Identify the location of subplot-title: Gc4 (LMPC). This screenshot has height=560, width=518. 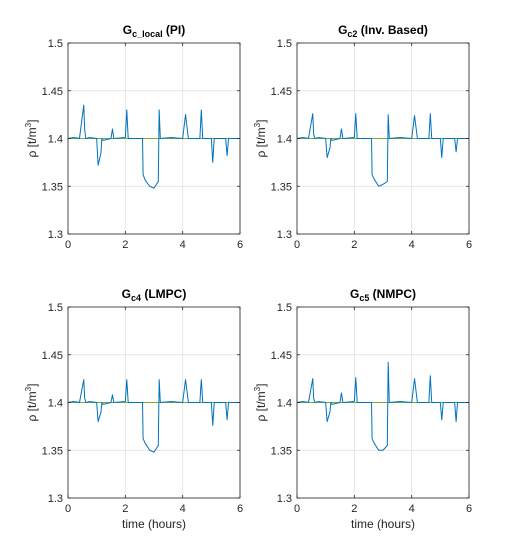
(154, 295).